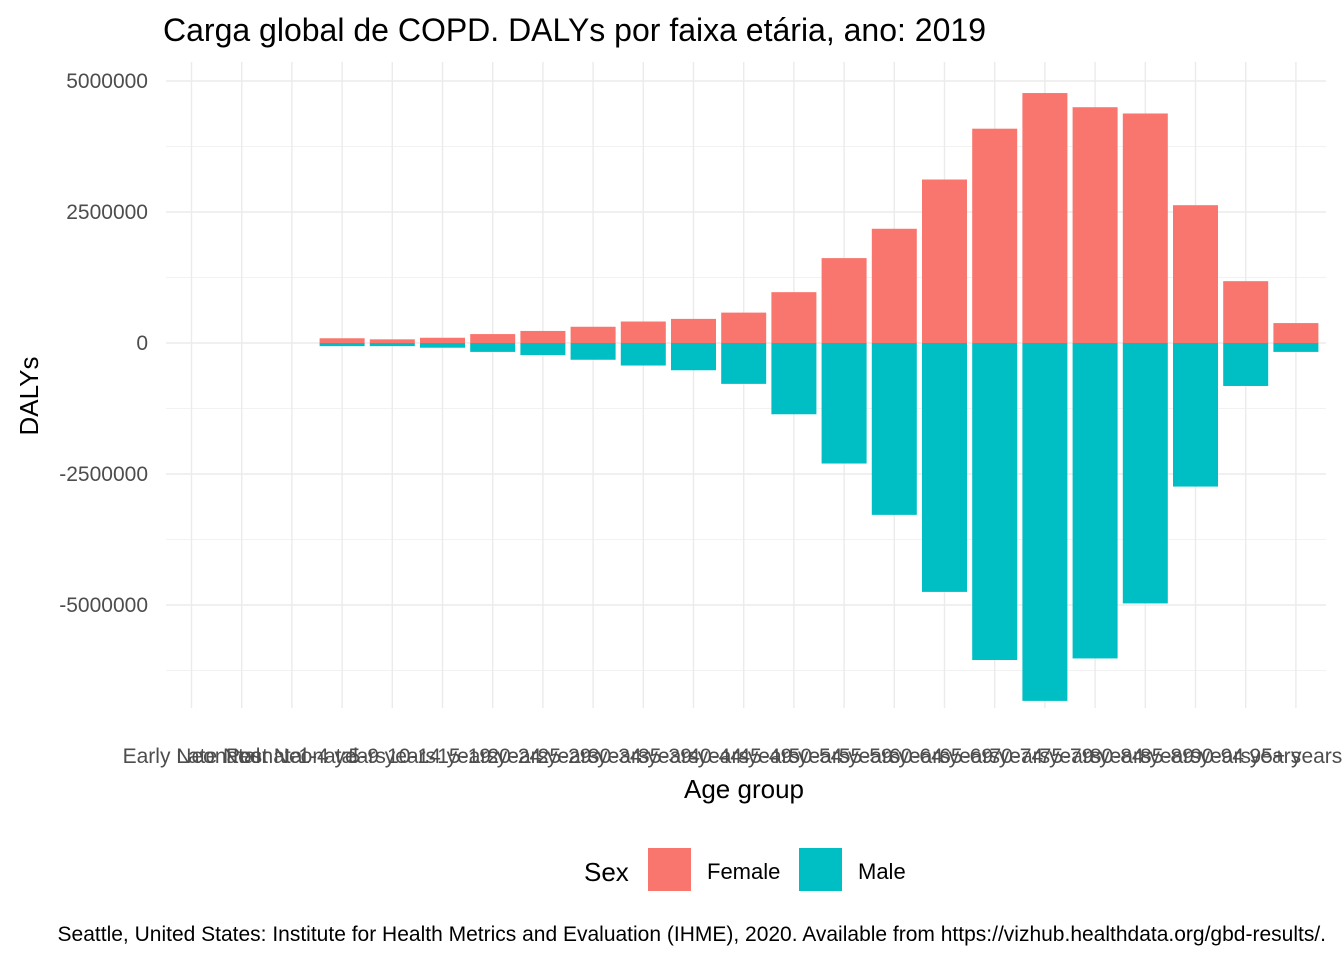 The image size is (1344, 960). Describe the element at coordinates (882, 871) in the screenshot. I see `legend-label-male: Male` at that location.